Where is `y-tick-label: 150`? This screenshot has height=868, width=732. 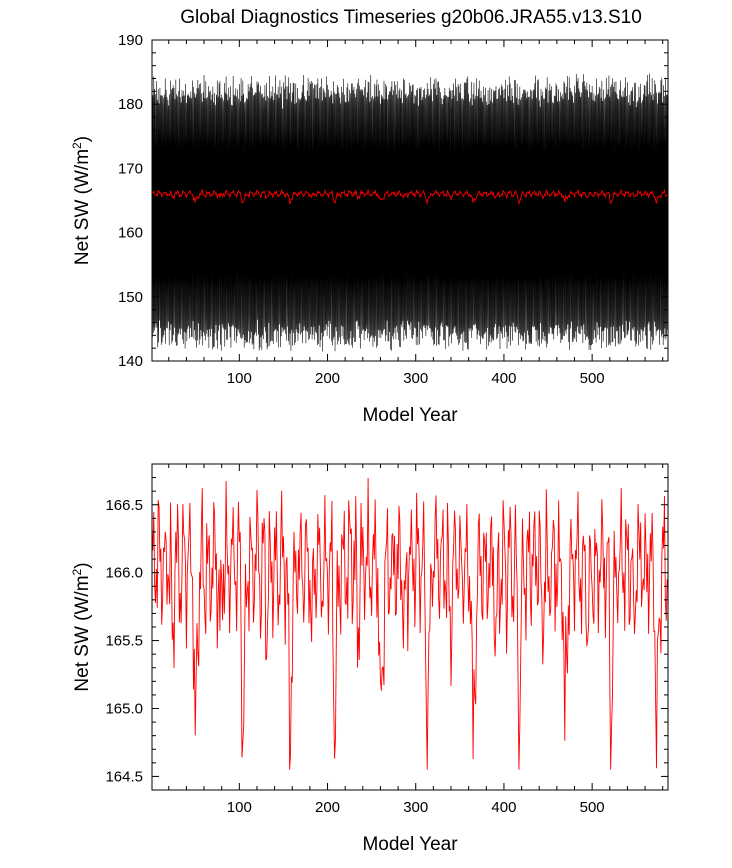
y-tick-label: 150 is located at coordinates (130, 297).